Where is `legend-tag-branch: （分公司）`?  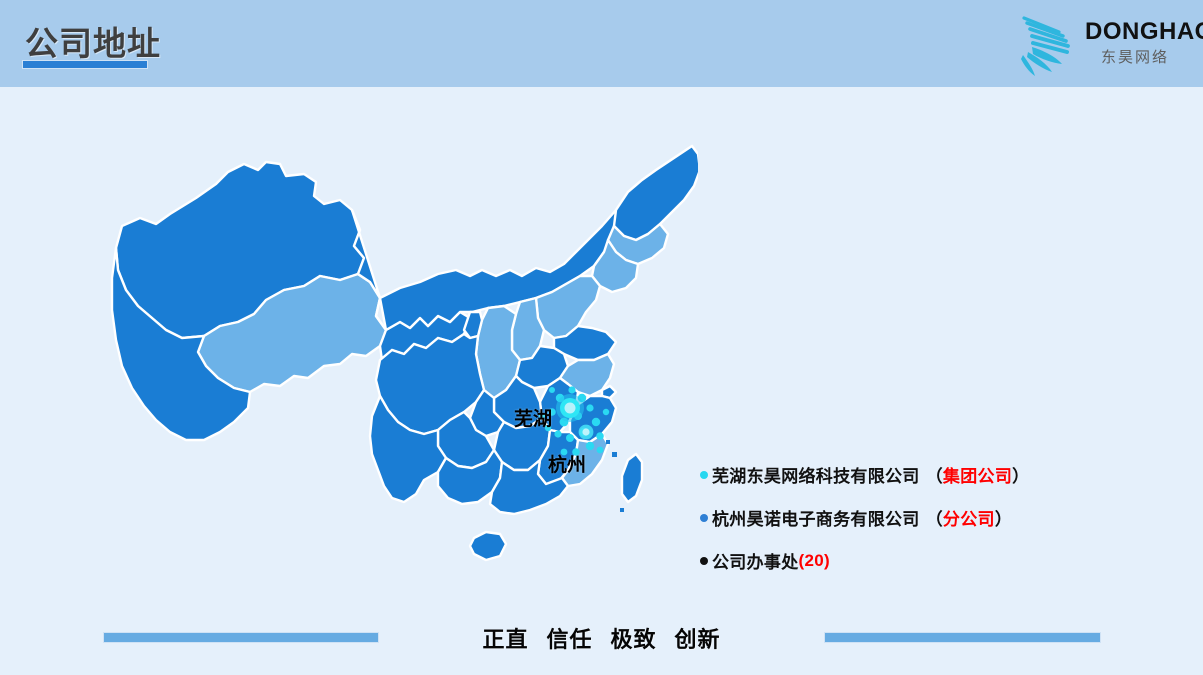
legend-tag-branch: （分公司） is located at coordinates (969, 517).